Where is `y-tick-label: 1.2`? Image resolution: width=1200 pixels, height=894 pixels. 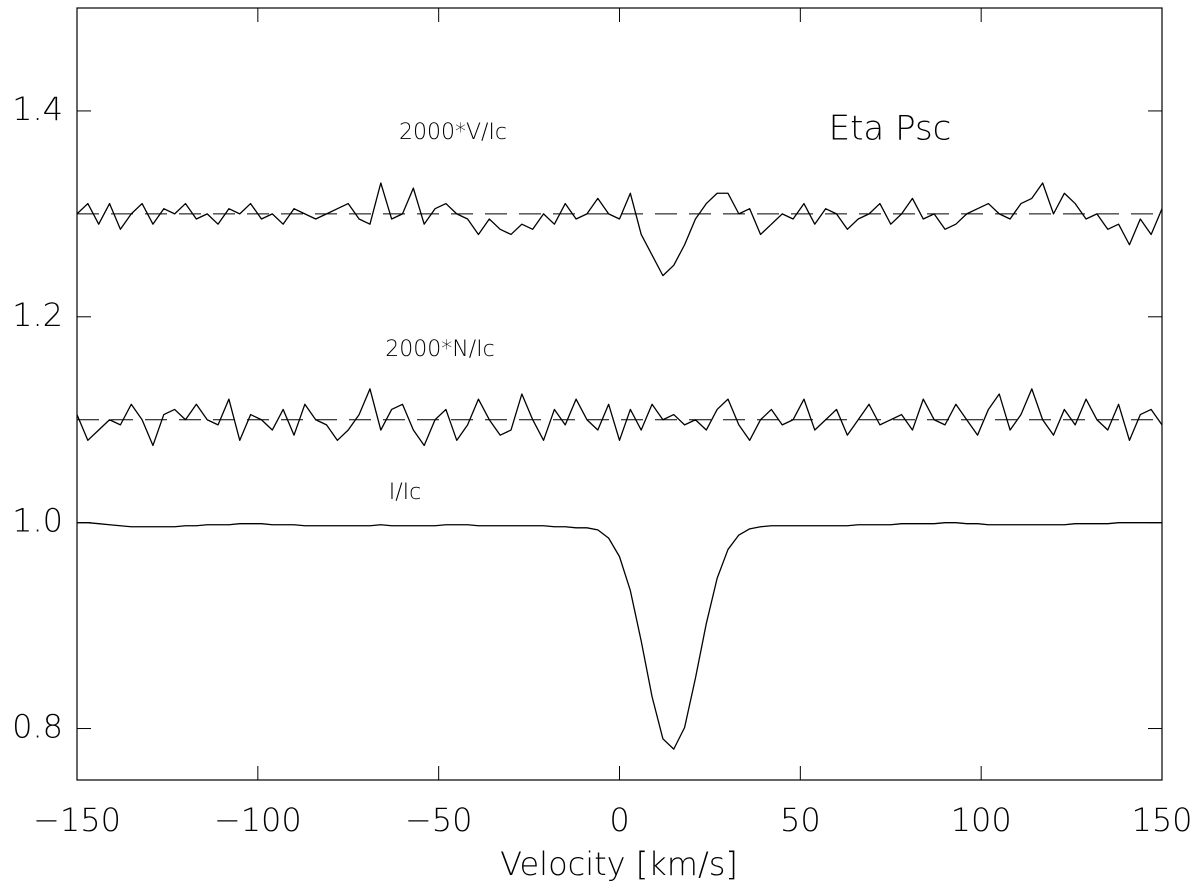 y-tick-label: 1.2 is located at coordinates (37, 315).